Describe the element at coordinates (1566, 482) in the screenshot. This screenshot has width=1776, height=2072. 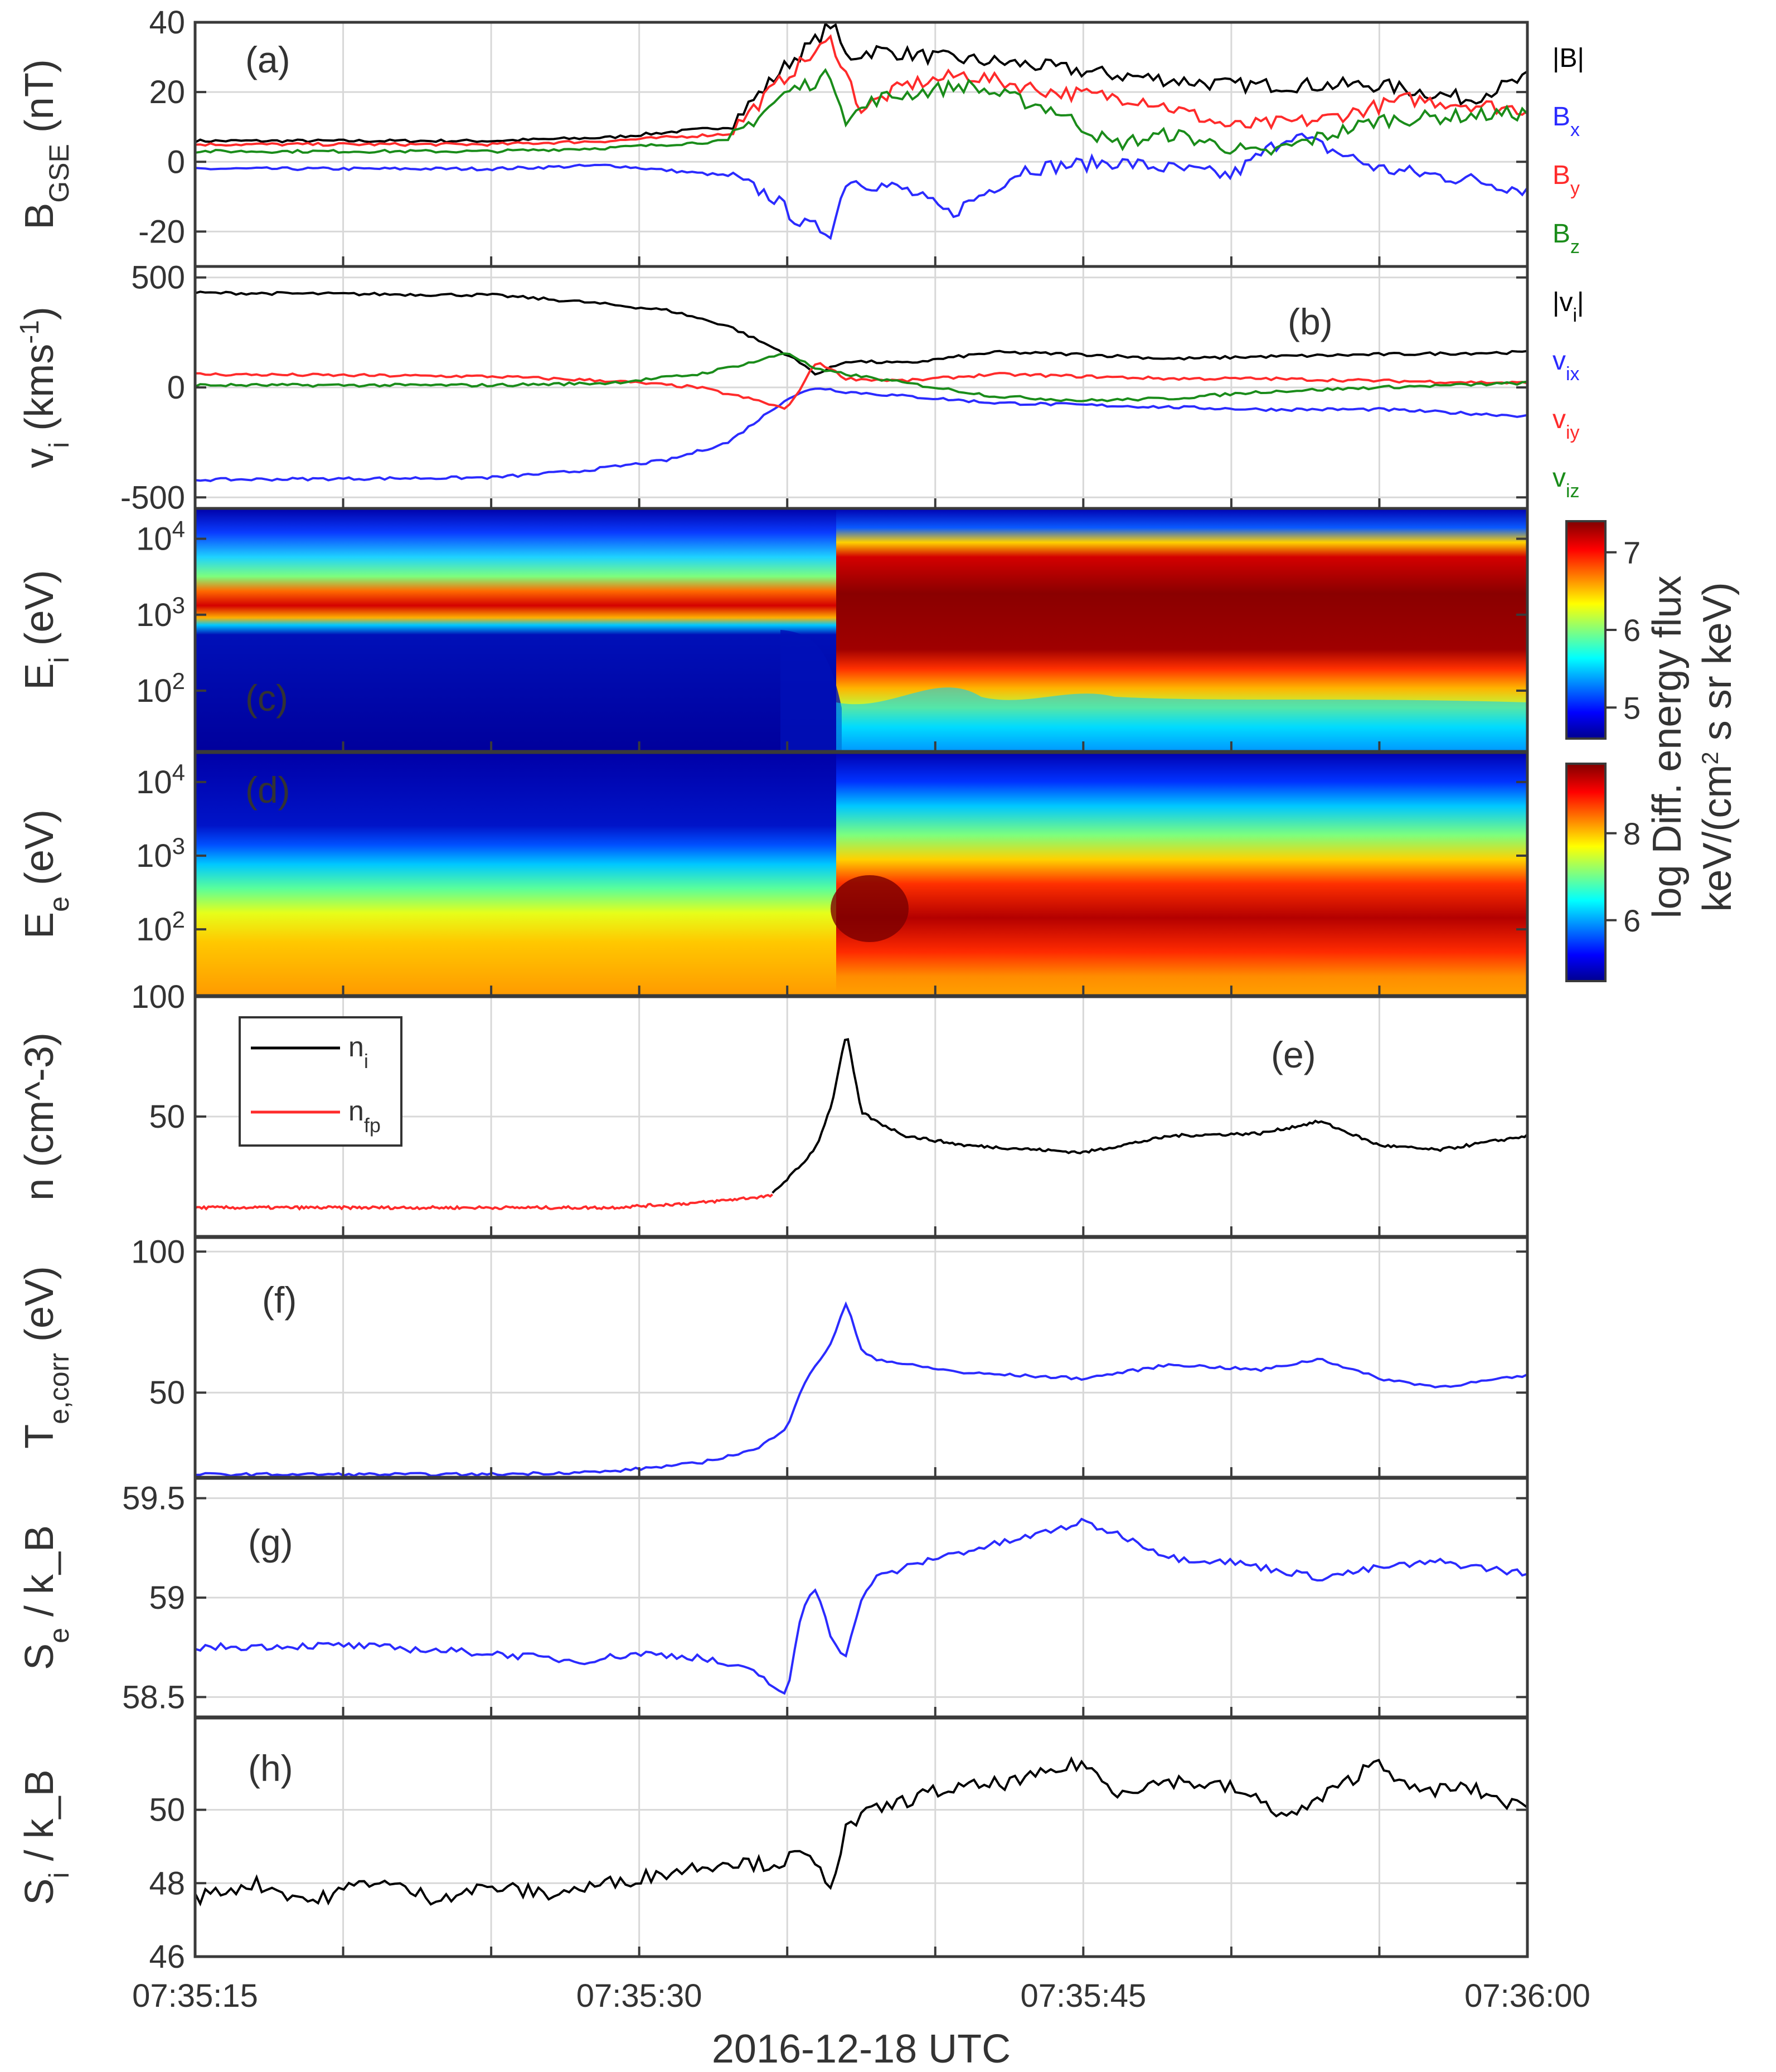
I see `legend-entry-b-3: viz` at that location.